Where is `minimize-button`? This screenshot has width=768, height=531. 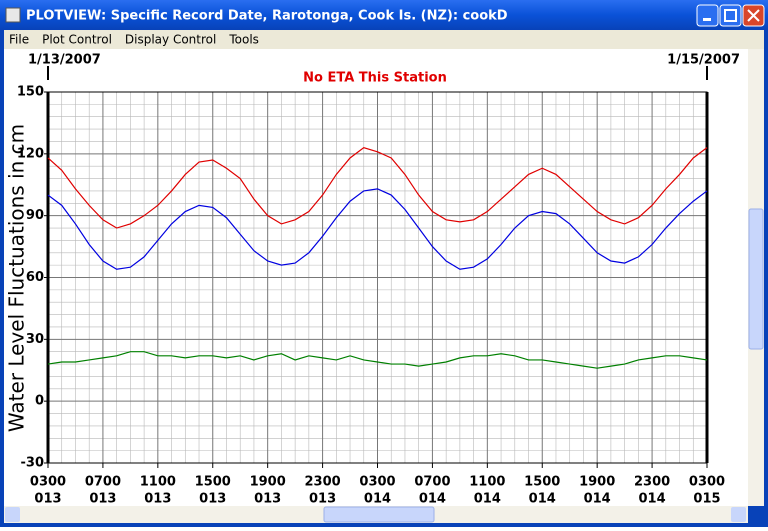 minimize-button is located at coordinates (707, 15).